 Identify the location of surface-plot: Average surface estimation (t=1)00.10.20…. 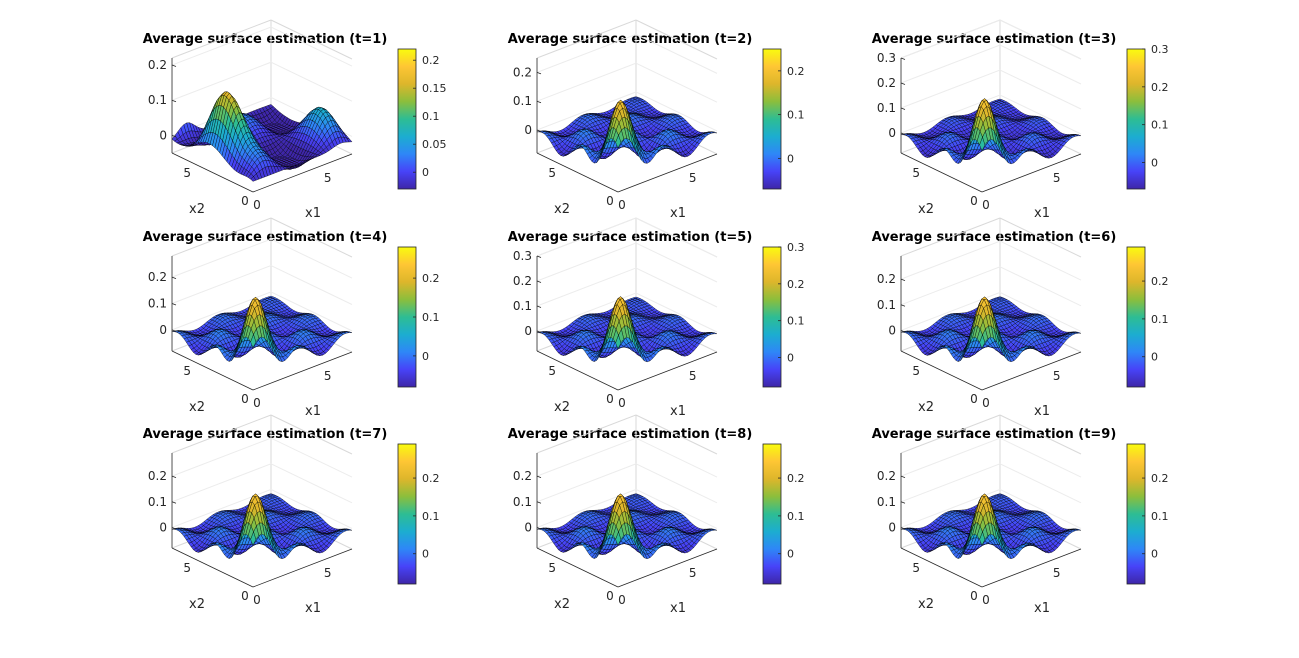
(295, 120).